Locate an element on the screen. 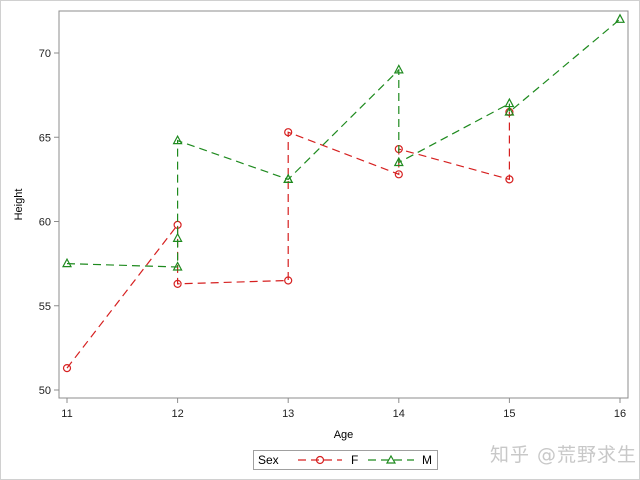 The width and height of the screenshot is (640, 480). x-tick-label: 12 is located at coordinates (177, 414).